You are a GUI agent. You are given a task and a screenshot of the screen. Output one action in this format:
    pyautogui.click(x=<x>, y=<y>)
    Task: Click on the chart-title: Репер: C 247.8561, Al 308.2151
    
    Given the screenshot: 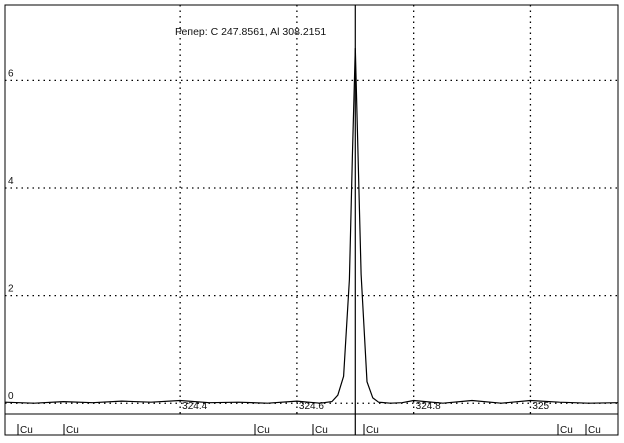 What is the action you would take?
    pyautogui.click(x=250, y=32)
    